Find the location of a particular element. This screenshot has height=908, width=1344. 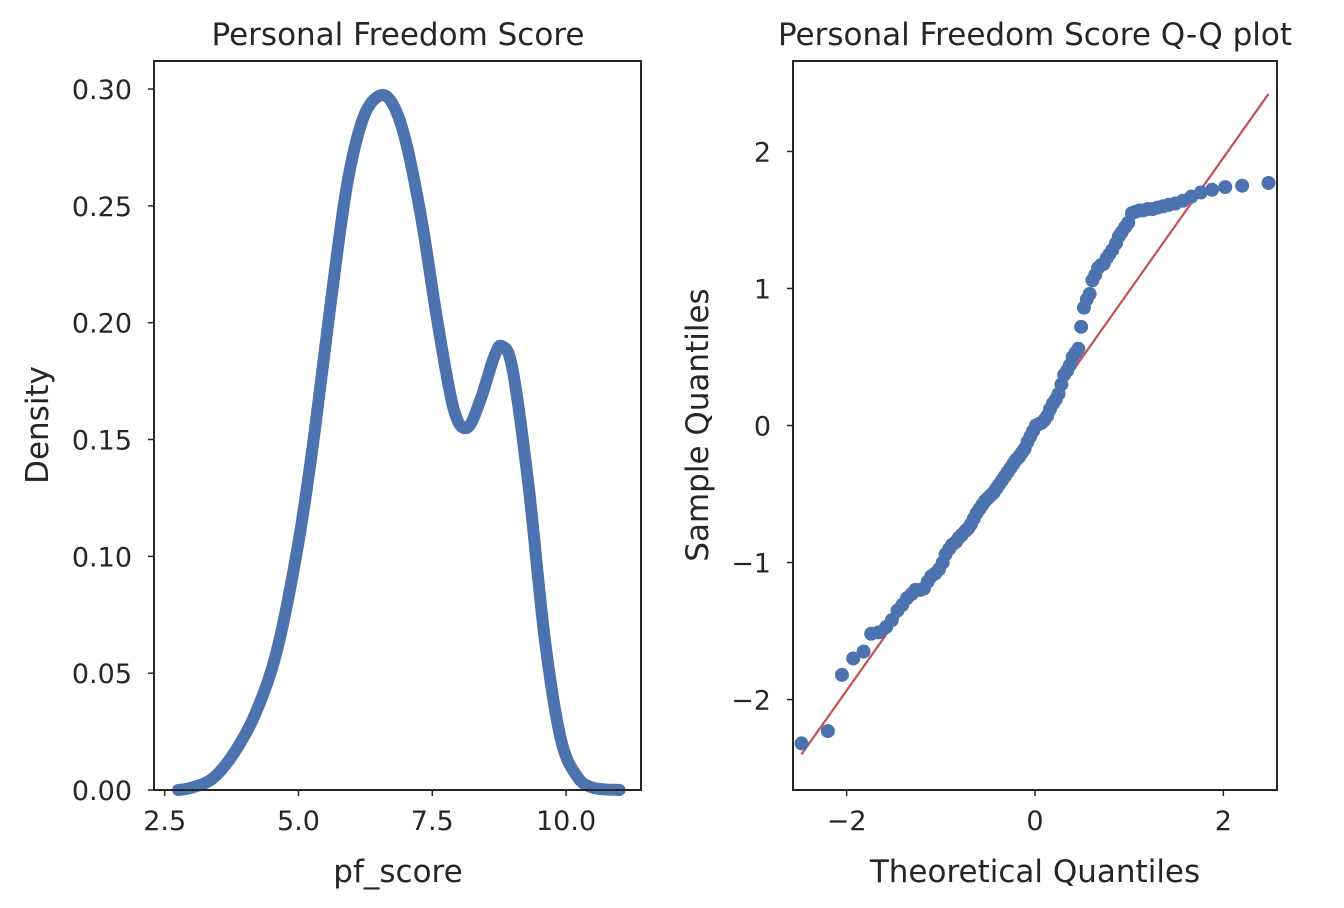

kde-y-axis-label: Density is located at coordinates (38, 425).